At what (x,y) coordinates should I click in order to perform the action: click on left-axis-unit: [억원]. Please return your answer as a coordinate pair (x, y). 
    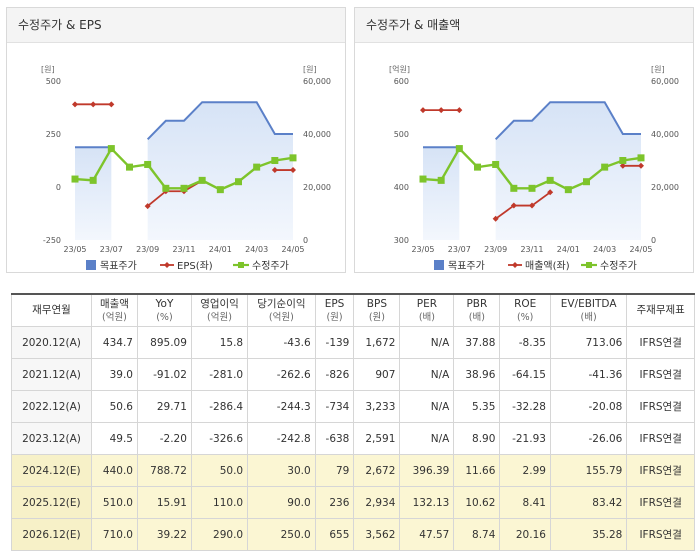
    Looking at the image, I should click on (399, 69).